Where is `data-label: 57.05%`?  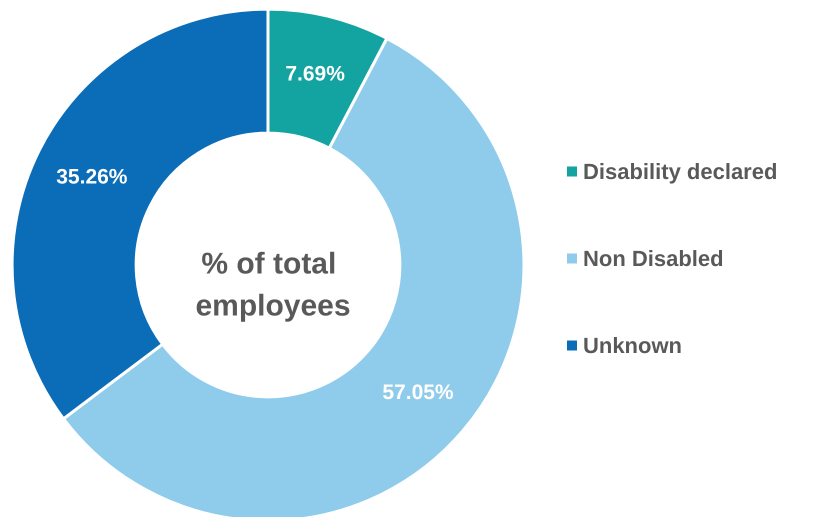 data-label: 57.05% is located at coordinates (418, 392).